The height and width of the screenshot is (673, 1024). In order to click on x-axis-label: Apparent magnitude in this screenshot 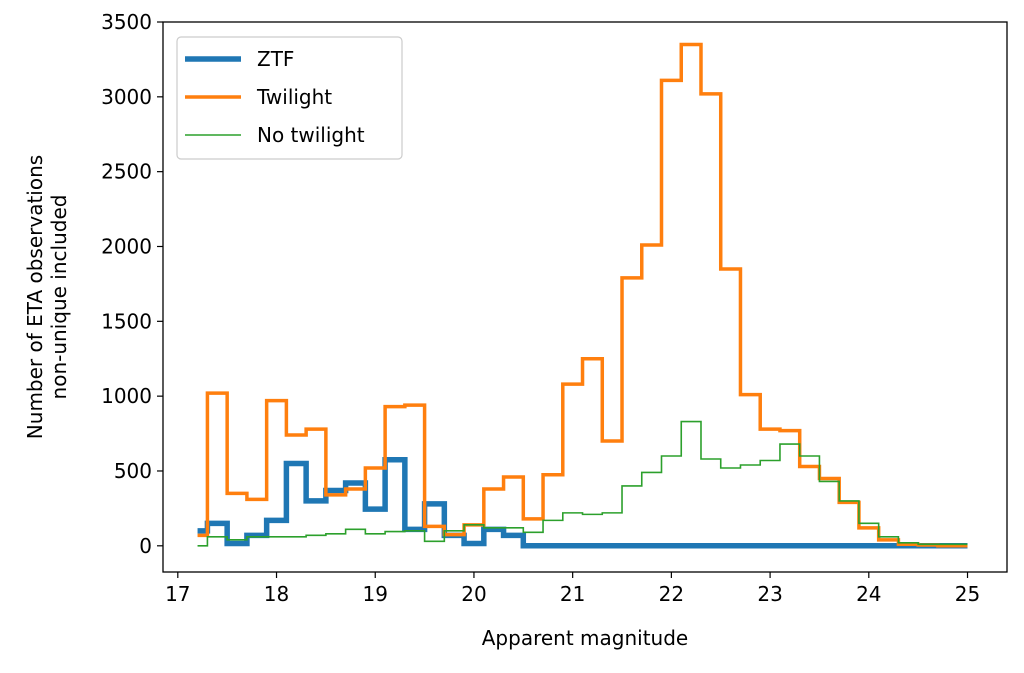, I will do `click(585, 638)`.